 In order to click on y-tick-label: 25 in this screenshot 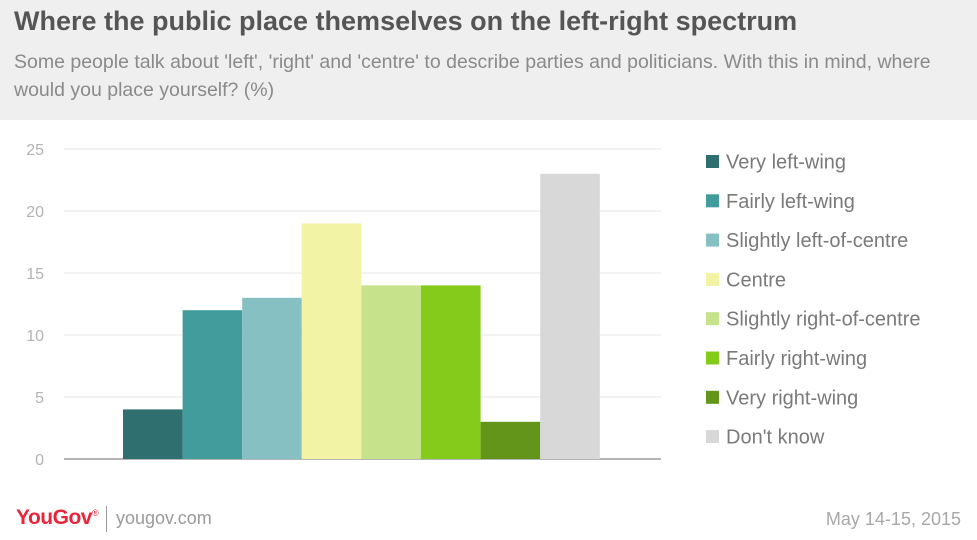, I will do `click(35, 150)`.